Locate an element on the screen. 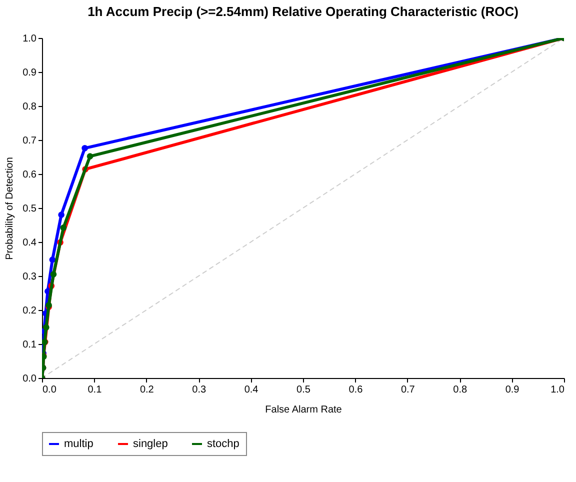  x-tick-label: 0.8 is located at coordinates (460, 390).